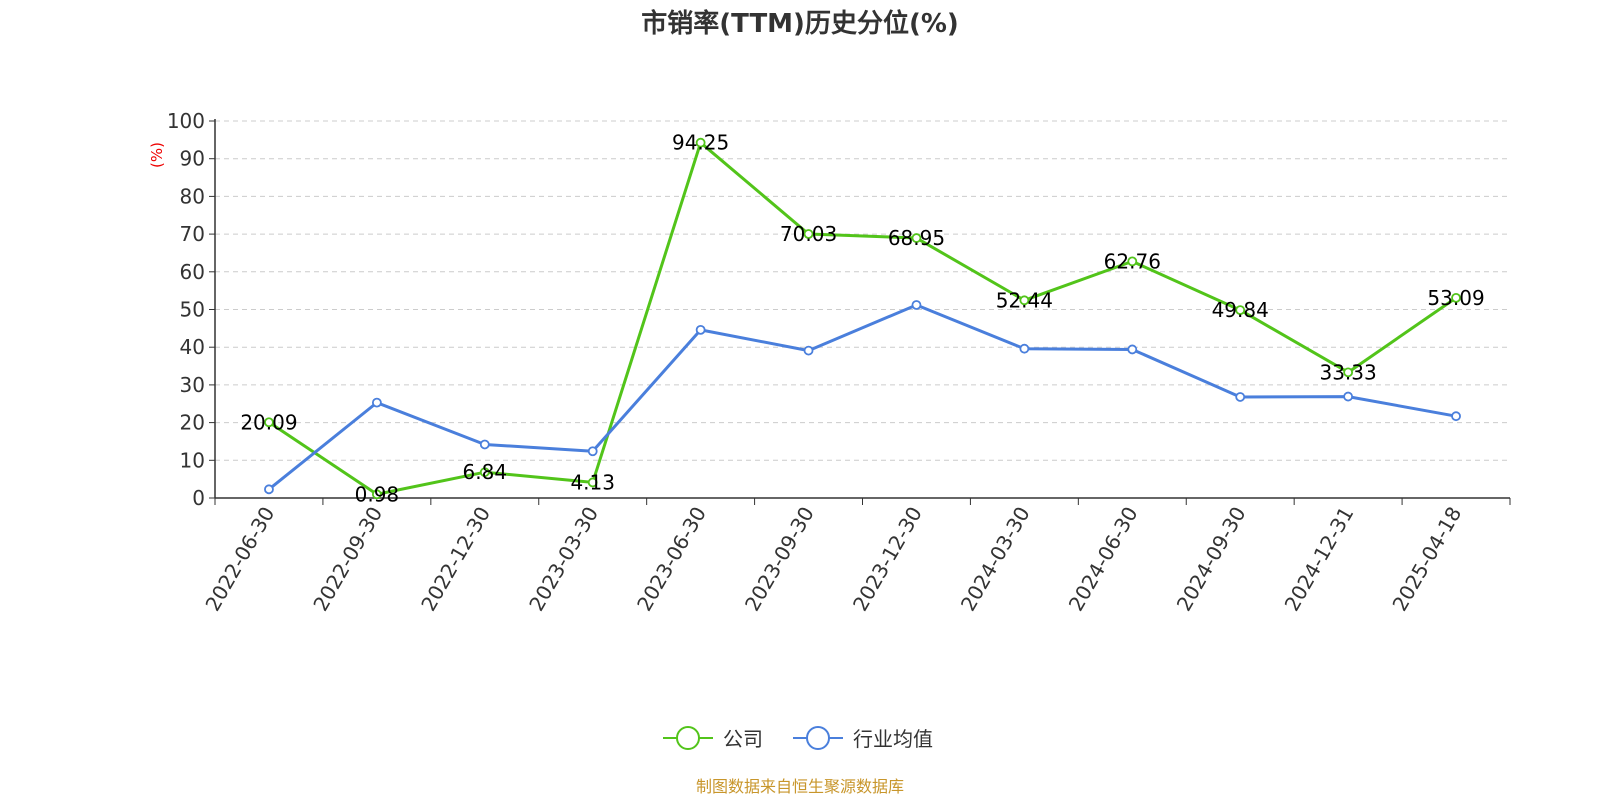 This screenshot has height=800, width=1600. I want to click on legend-item-0: 公司, so click(713, 738).